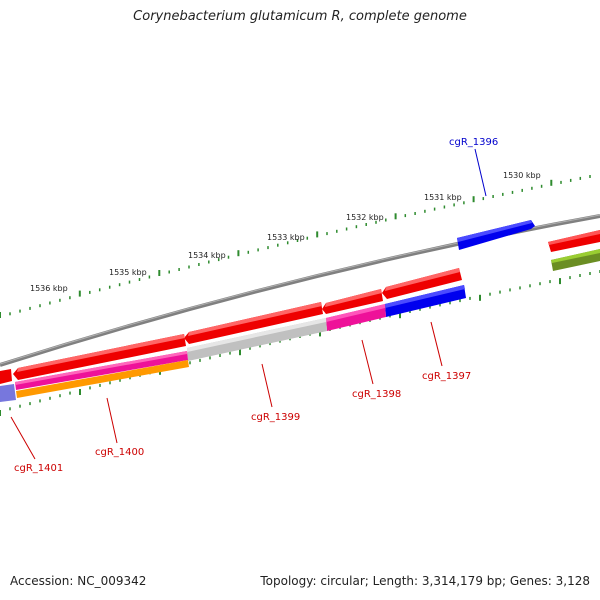 Image resolution: width=600 pixels, height=600 pixels. I want to click on gene-olive-right, so click(575, 260).